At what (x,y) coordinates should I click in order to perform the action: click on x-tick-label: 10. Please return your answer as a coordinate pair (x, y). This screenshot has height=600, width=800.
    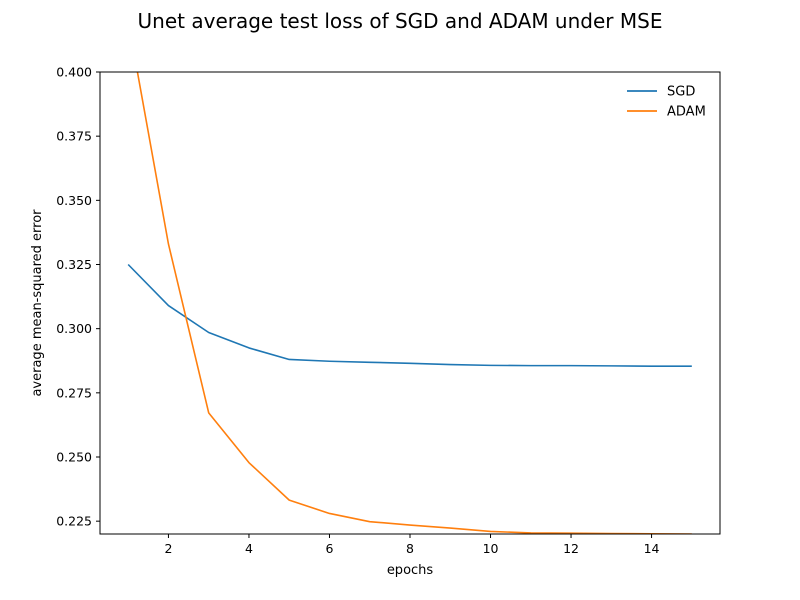
    Looking at the image, I should click on (491, 548).